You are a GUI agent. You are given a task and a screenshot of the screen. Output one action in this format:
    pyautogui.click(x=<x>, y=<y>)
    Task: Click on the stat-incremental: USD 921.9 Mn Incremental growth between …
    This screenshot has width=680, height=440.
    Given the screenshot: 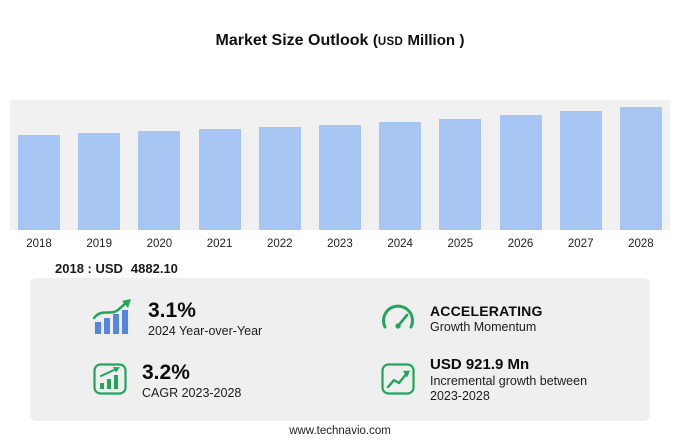 What is the action you would take?
    pyautogui.click(x=505, y=380)
    